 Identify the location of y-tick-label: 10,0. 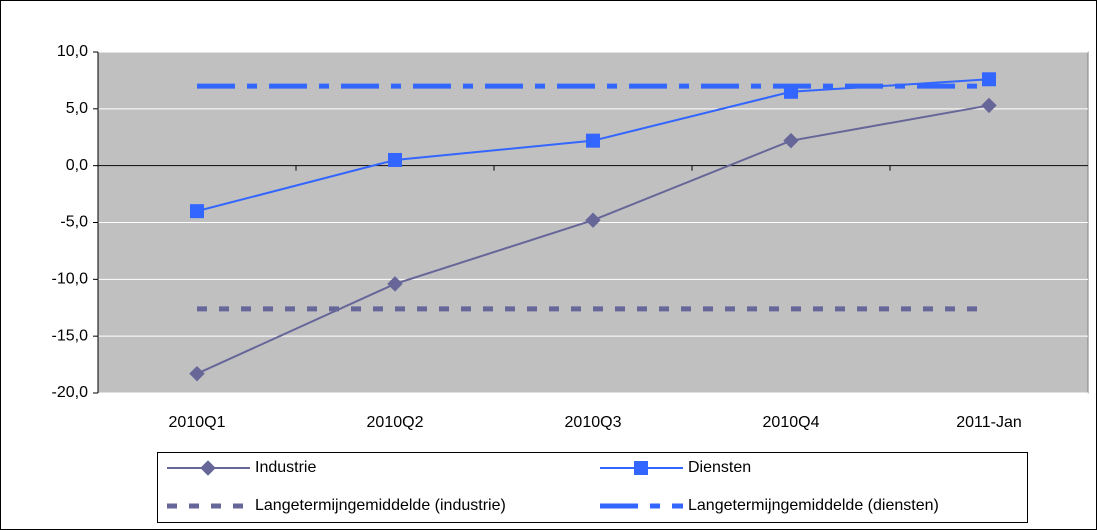
(72, 51).